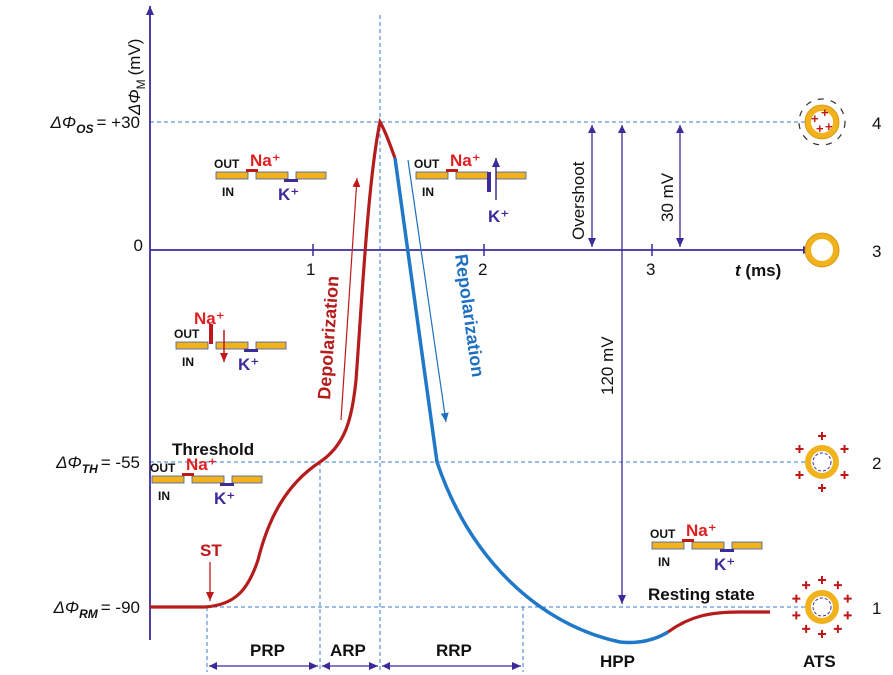 This screenshot has height=675, width=893. Describe the element at coordinates (310, 269) in the screenshot. I see `x-tick-label: 1` at that location.